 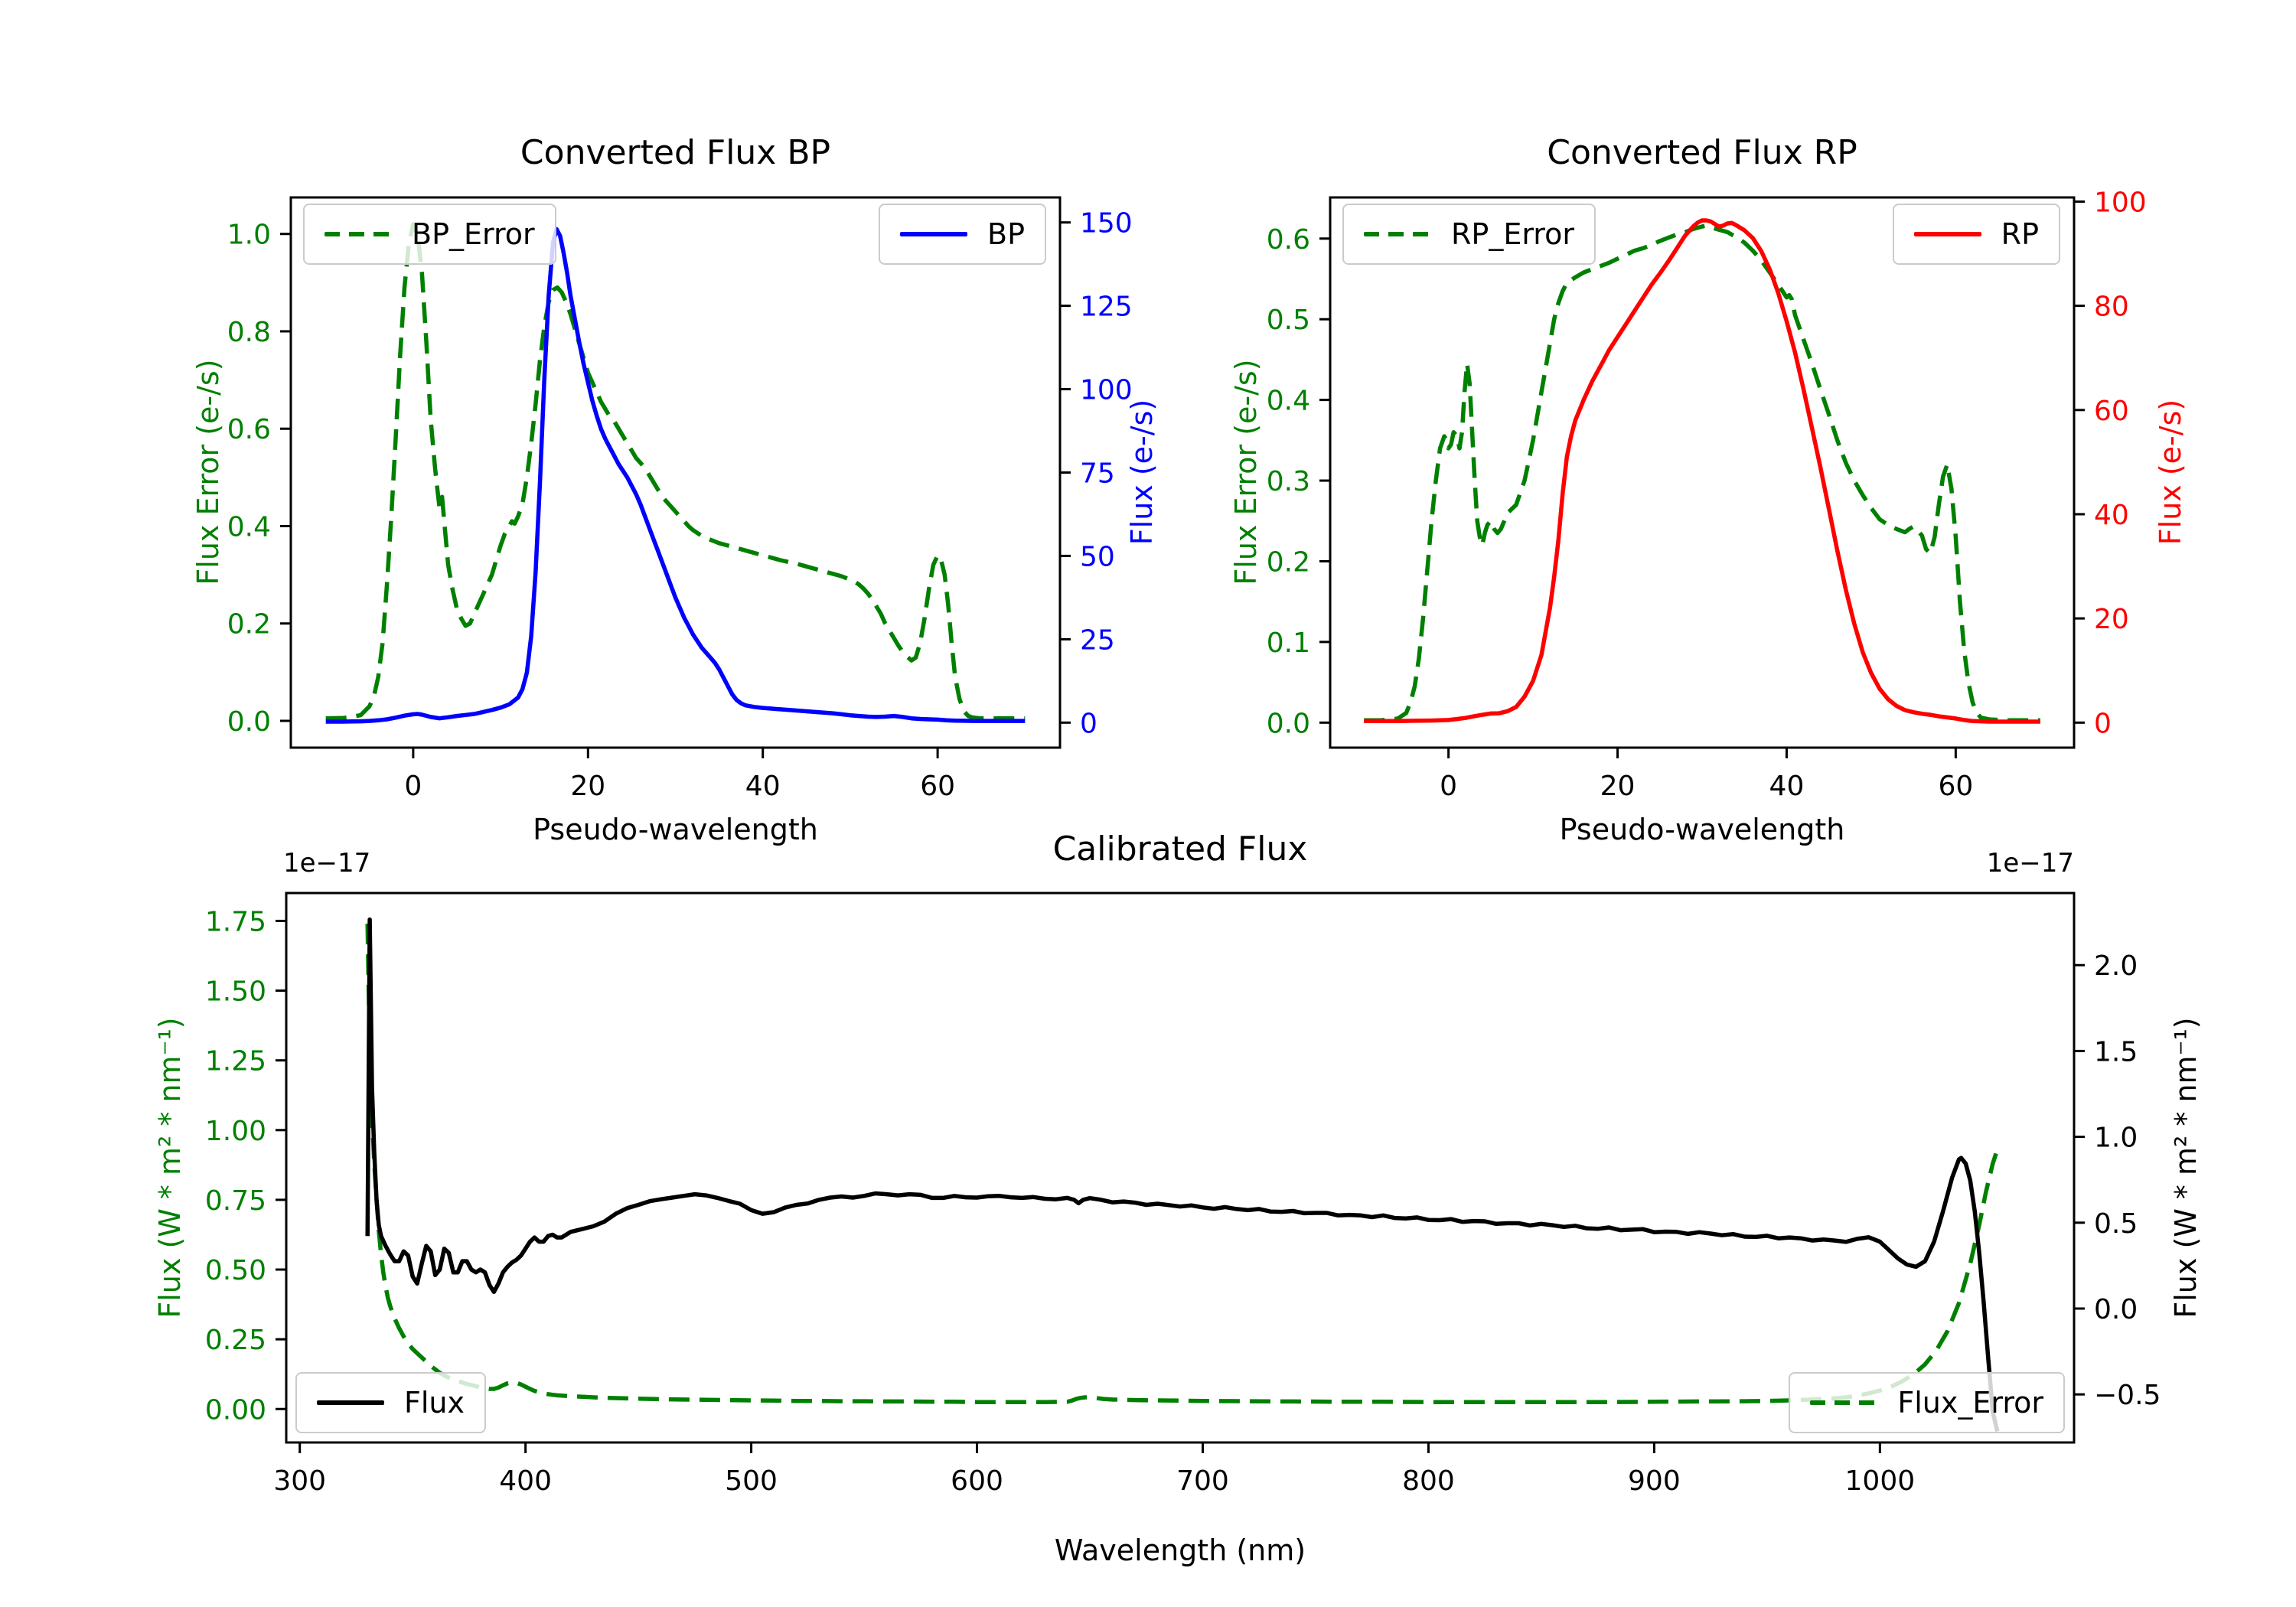 I want to click on bp-x-tick-label: 0, so click(x=413, y=787).